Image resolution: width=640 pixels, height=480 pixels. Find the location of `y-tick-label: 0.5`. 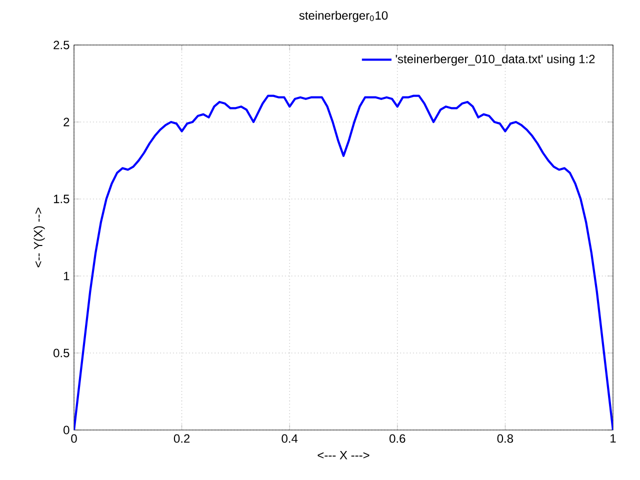

y-tick-label: 0.5 is located at coordinates (62, 353).